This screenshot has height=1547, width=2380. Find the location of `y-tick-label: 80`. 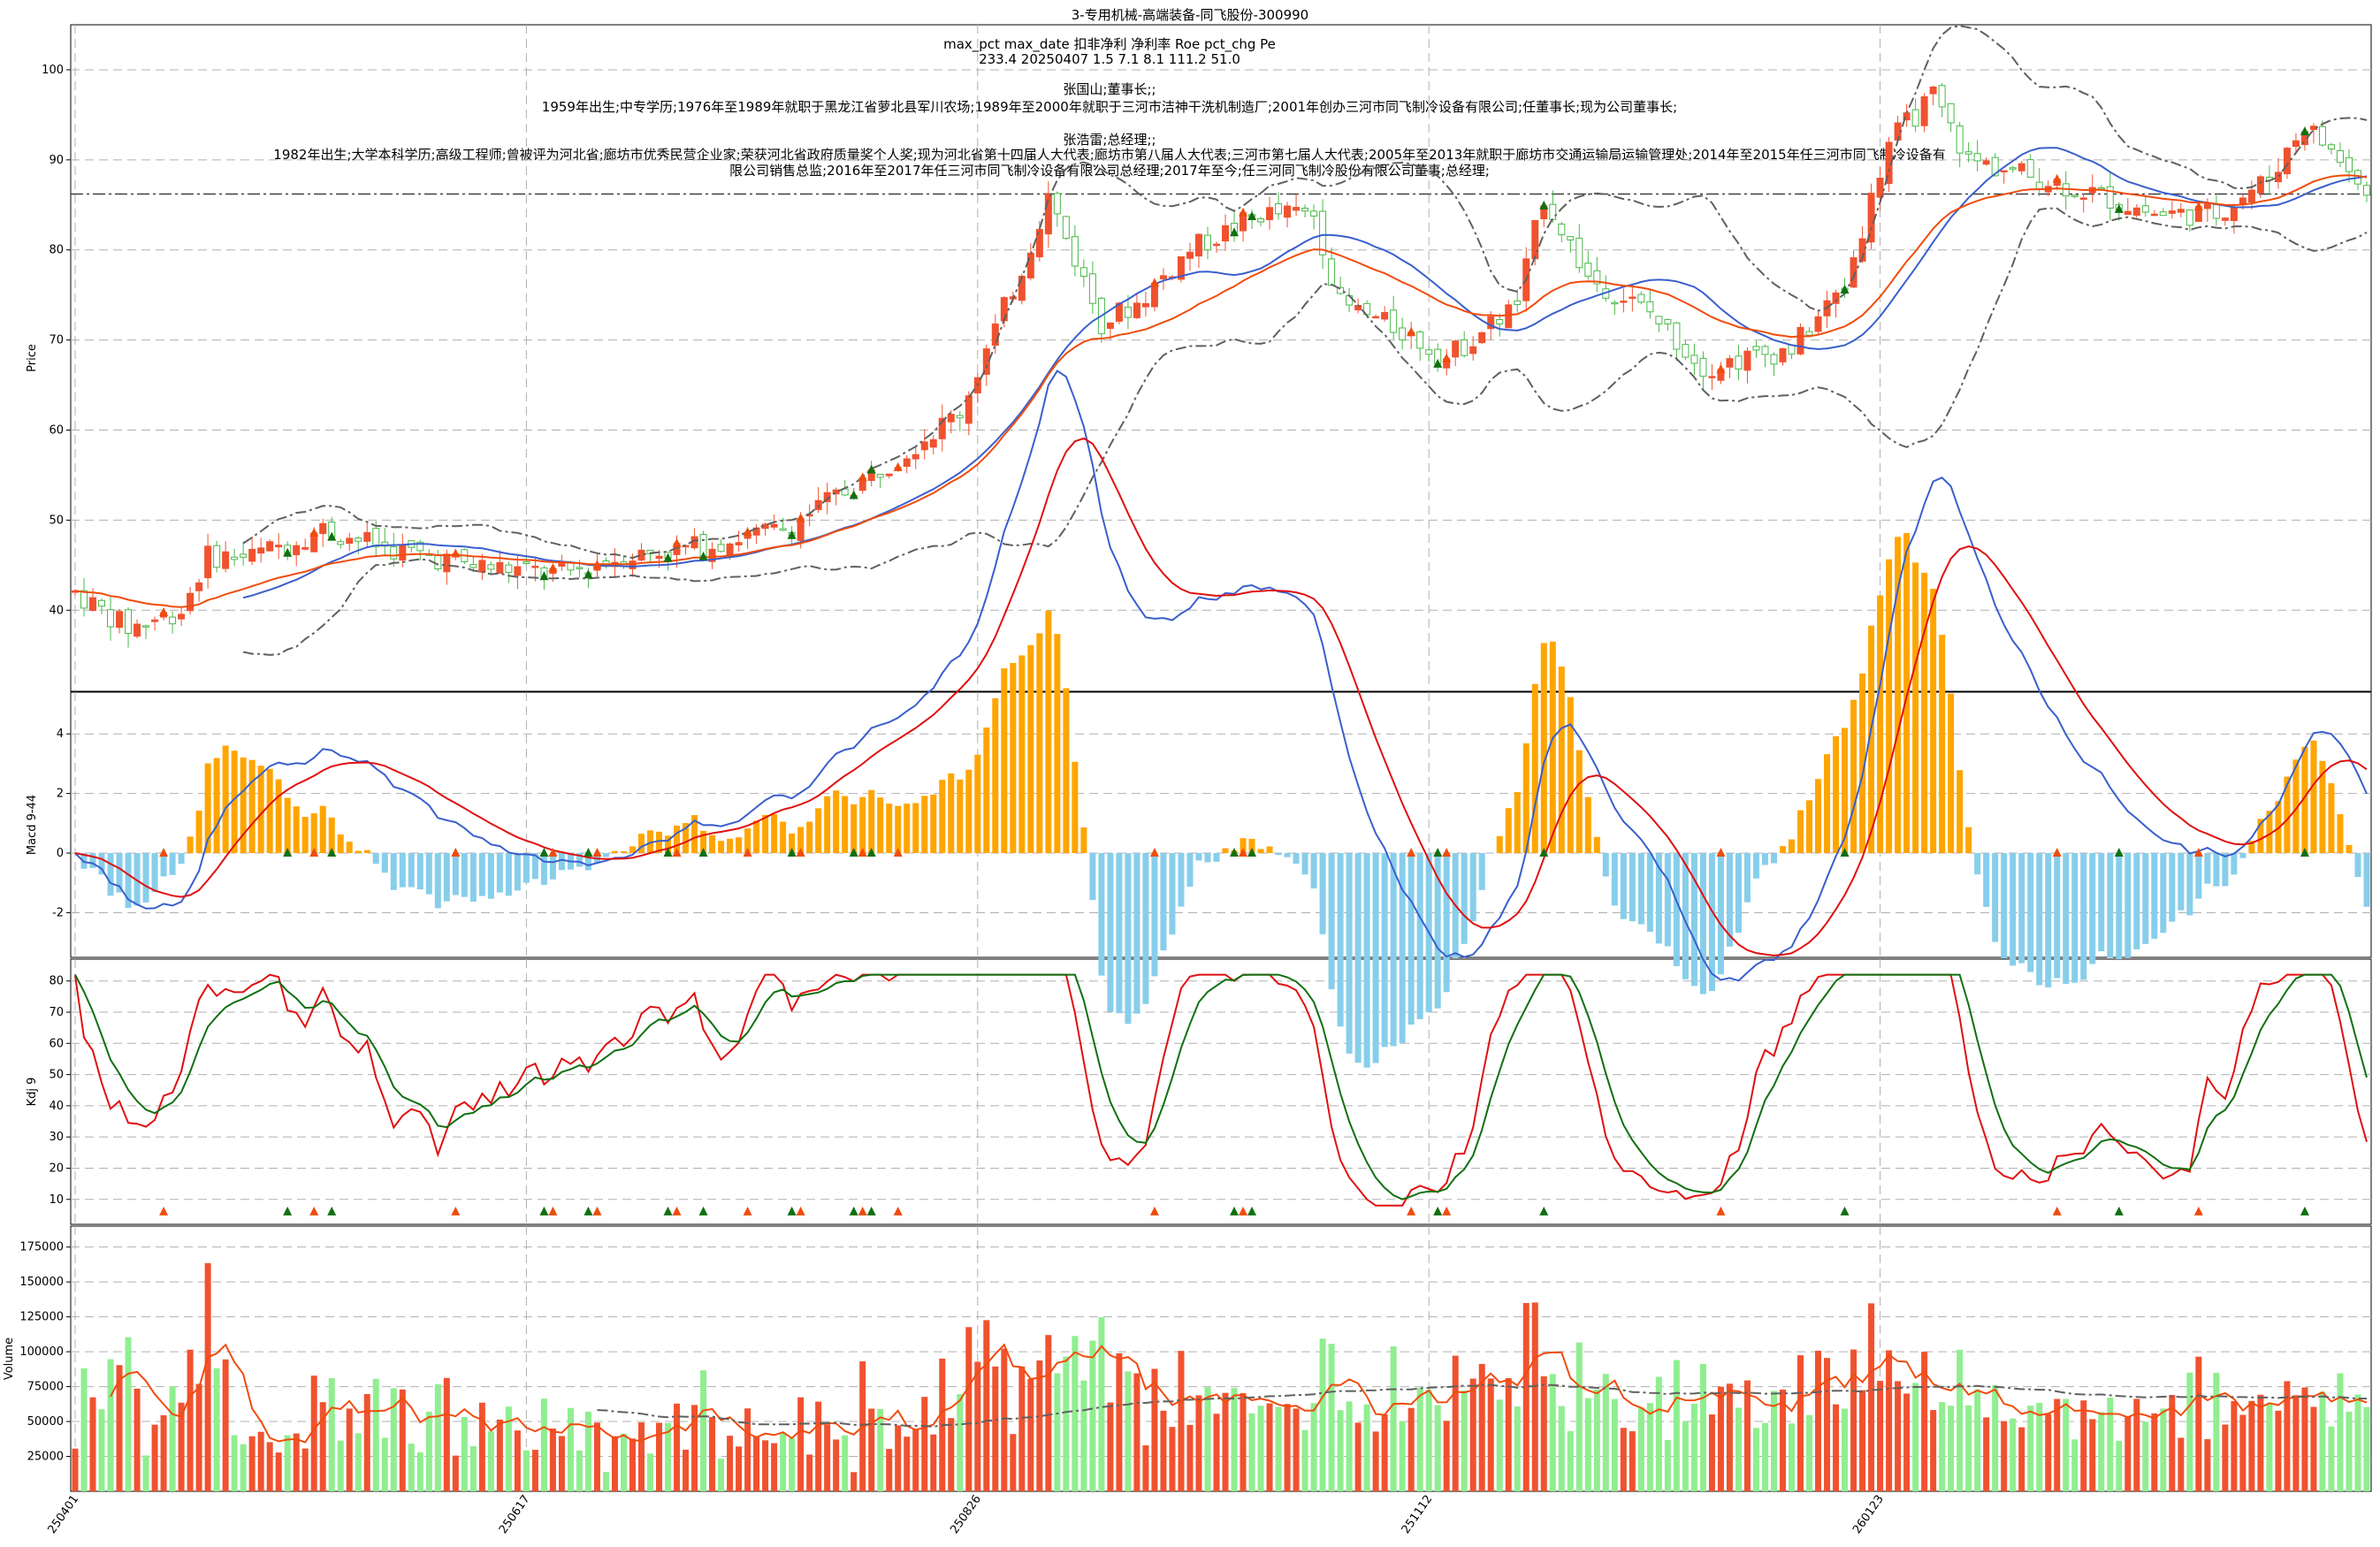

y-tick-label: 80 is located at coordinates (56, 250).